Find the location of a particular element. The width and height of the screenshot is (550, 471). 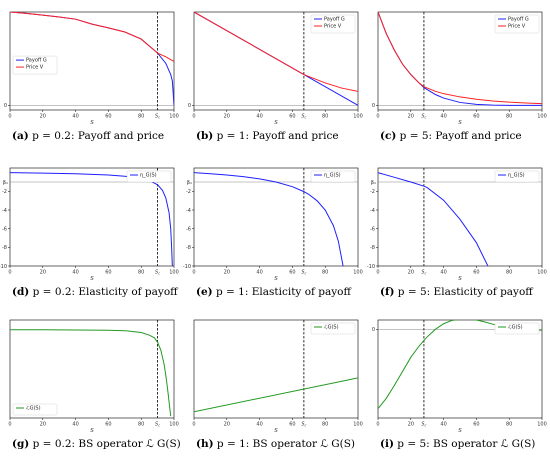

subplot-caption: (b) p = 1: Payoff and price is located at coordinates (267, 136).